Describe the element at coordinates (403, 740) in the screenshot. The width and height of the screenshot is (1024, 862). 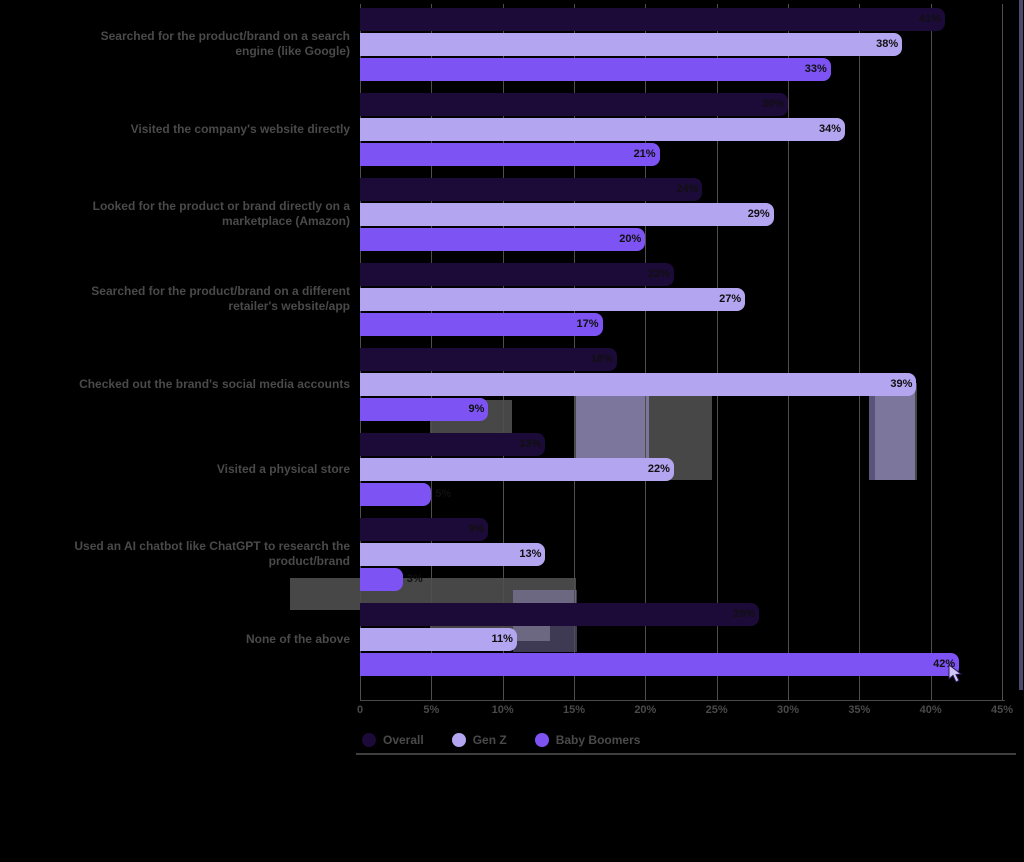
I see `legend-label: Overall` at that location.